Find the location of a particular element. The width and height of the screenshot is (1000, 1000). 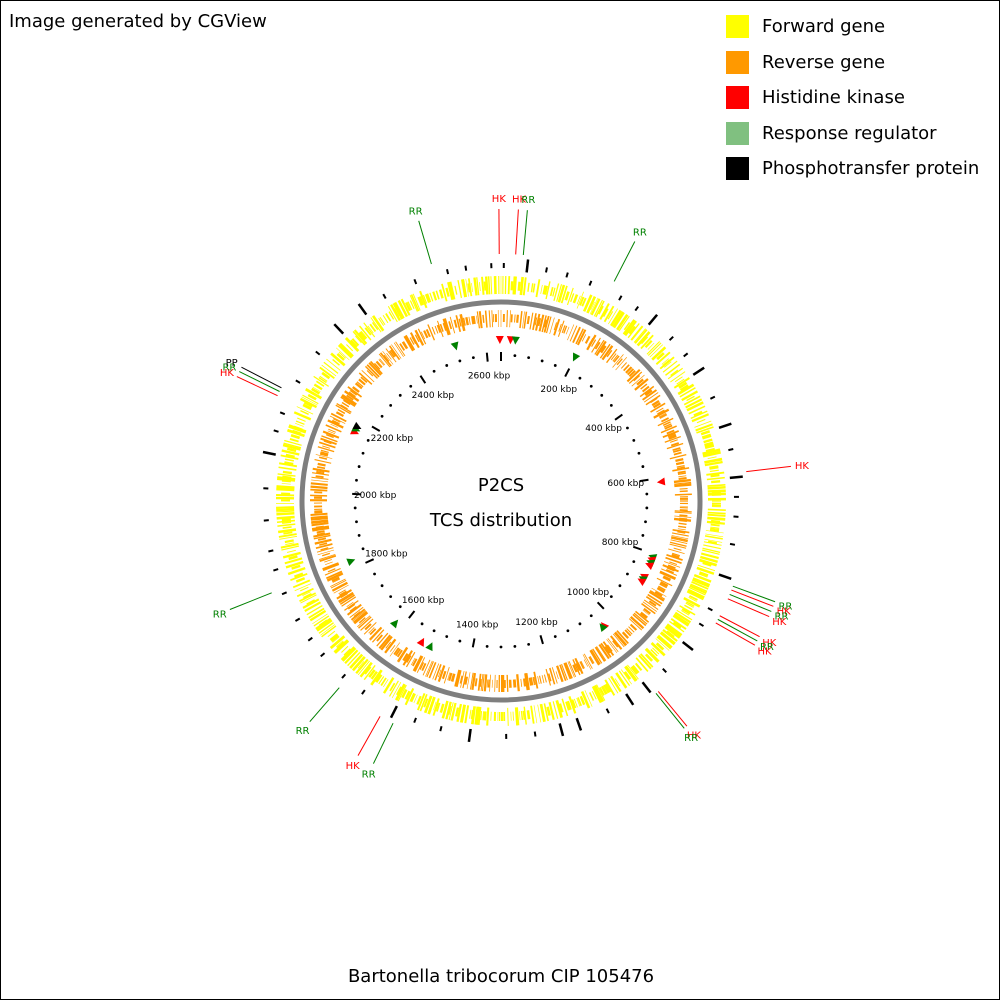

ruler-label: 1200 kbp is located at coordinates (536, 623).